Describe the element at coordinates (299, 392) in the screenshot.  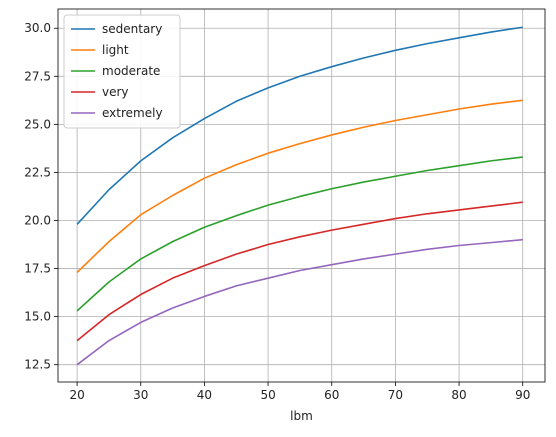
I see `x-axis-ticks: 20 30 40 50 60 70 80 90` at that location.